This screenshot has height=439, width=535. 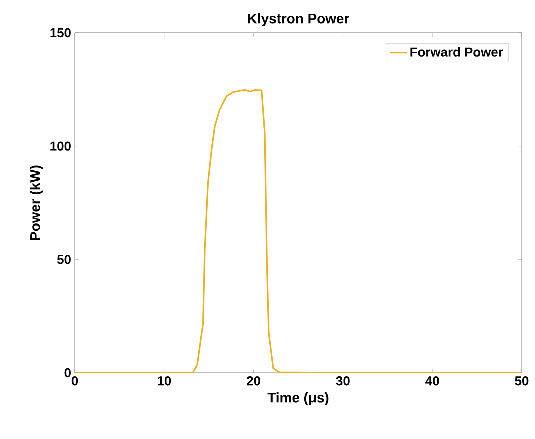 What do you see at coordinates (433, 381) in the screenshot?
I see `x-tick-label: 40` at bounding box center [433, 381].